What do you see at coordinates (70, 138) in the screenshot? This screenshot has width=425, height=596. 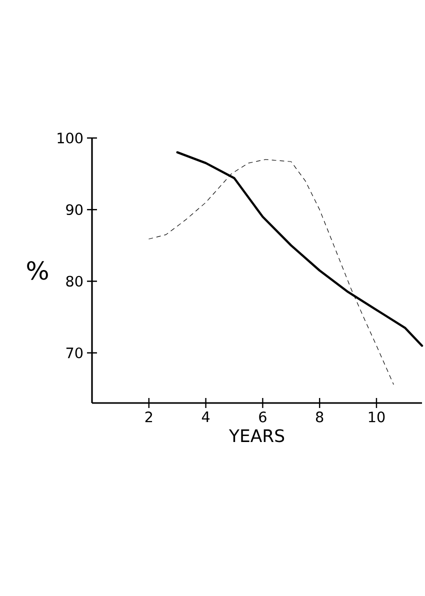 I see `y-tick-label: 100` at bounding box center [70, 138].